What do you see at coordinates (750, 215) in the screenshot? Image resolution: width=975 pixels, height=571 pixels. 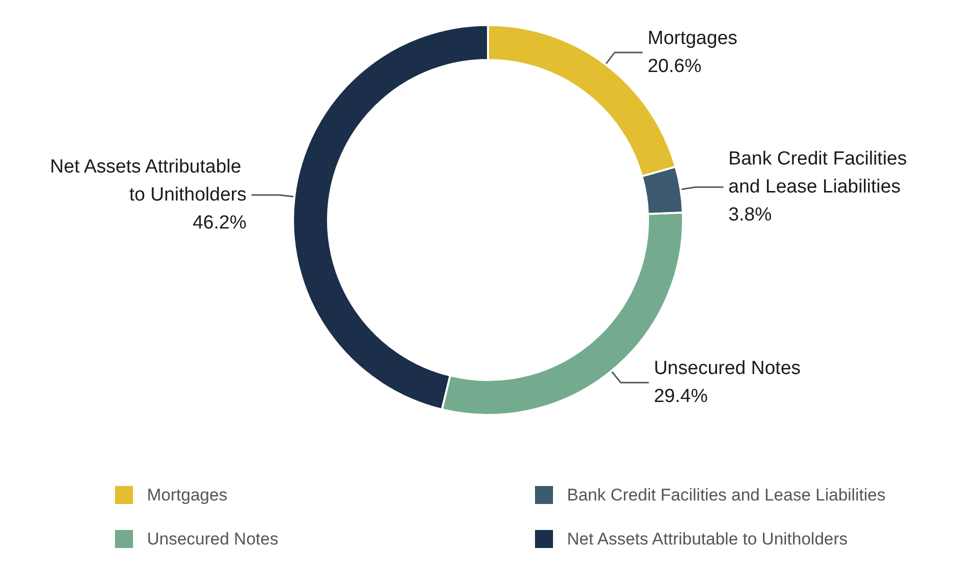 I see `data-label: 3.8%` at bounding box center [750, 215].